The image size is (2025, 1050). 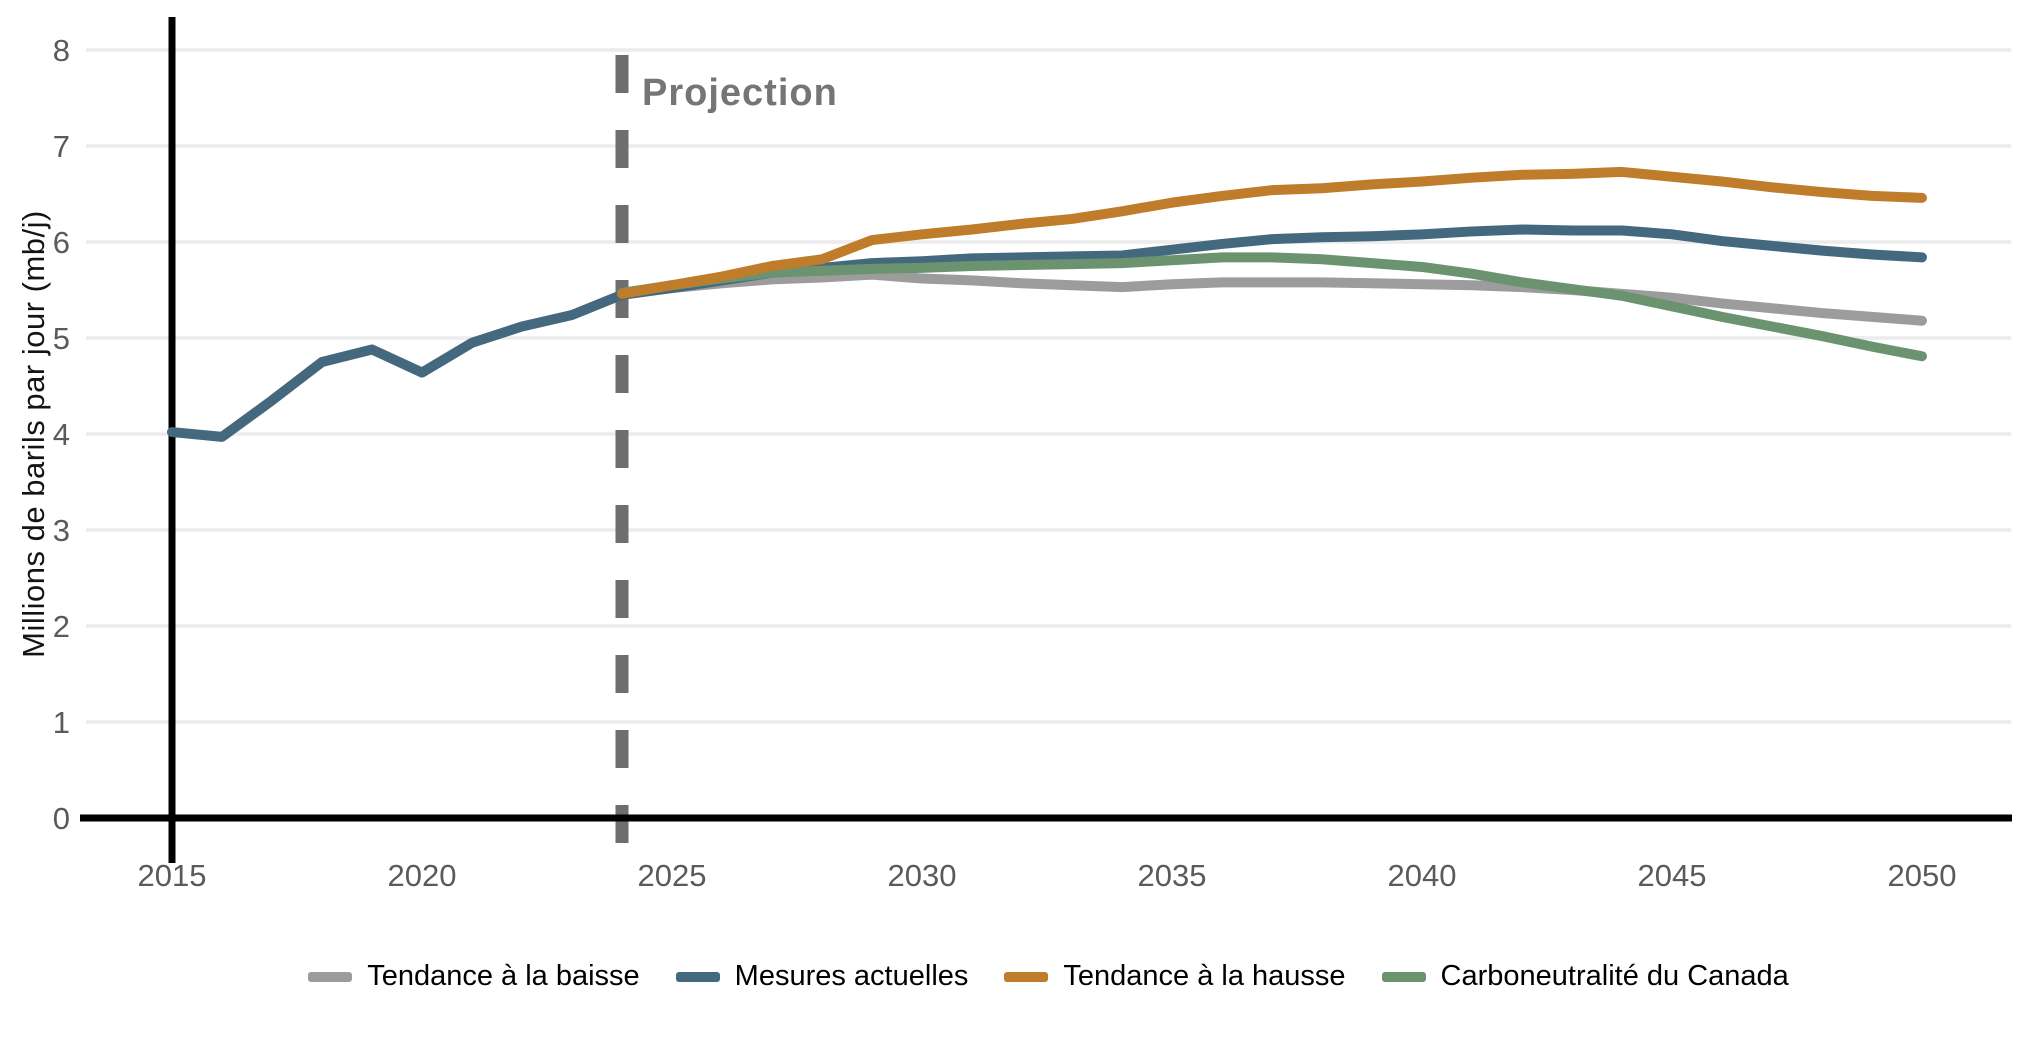 What do you see at coordinates (61, 338) in the screenshot?
I see `y-tick-label: 5` at bounding box center [61, 338].